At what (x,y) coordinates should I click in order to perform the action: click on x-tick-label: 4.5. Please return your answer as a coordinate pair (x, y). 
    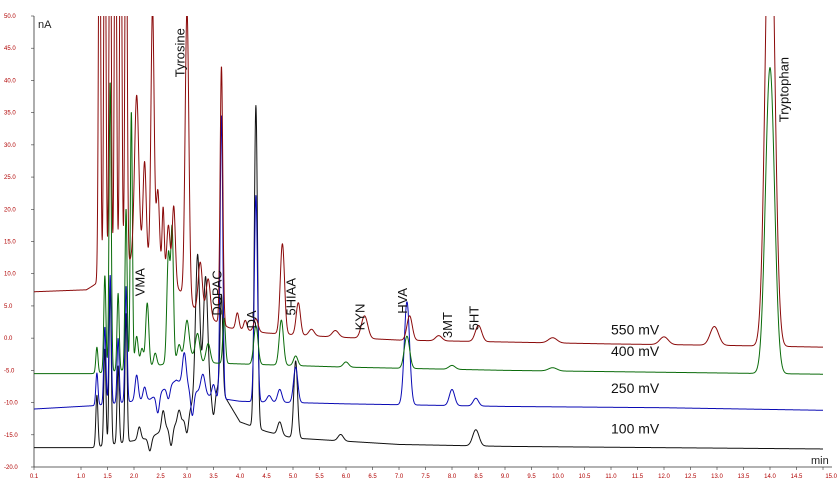
    Looking at the image, I should click on (266, 477).